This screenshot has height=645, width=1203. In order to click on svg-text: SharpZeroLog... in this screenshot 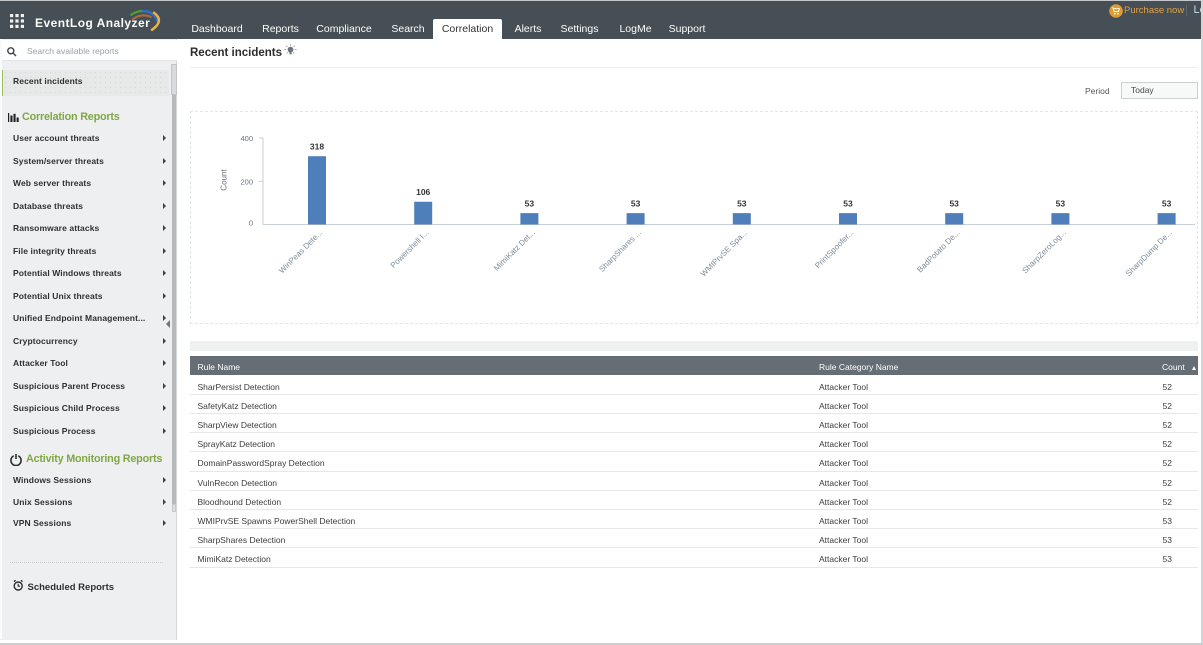, I will do `click(1044, 251)`.